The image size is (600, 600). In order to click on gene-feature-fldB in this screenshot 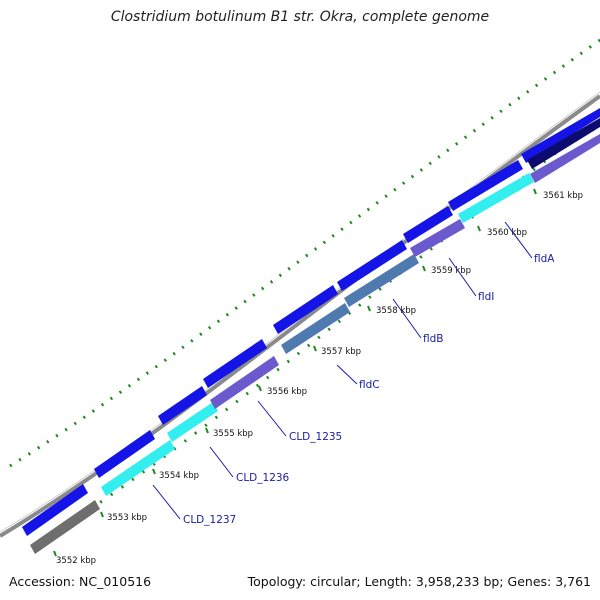, I will do `click(381, 280)`.